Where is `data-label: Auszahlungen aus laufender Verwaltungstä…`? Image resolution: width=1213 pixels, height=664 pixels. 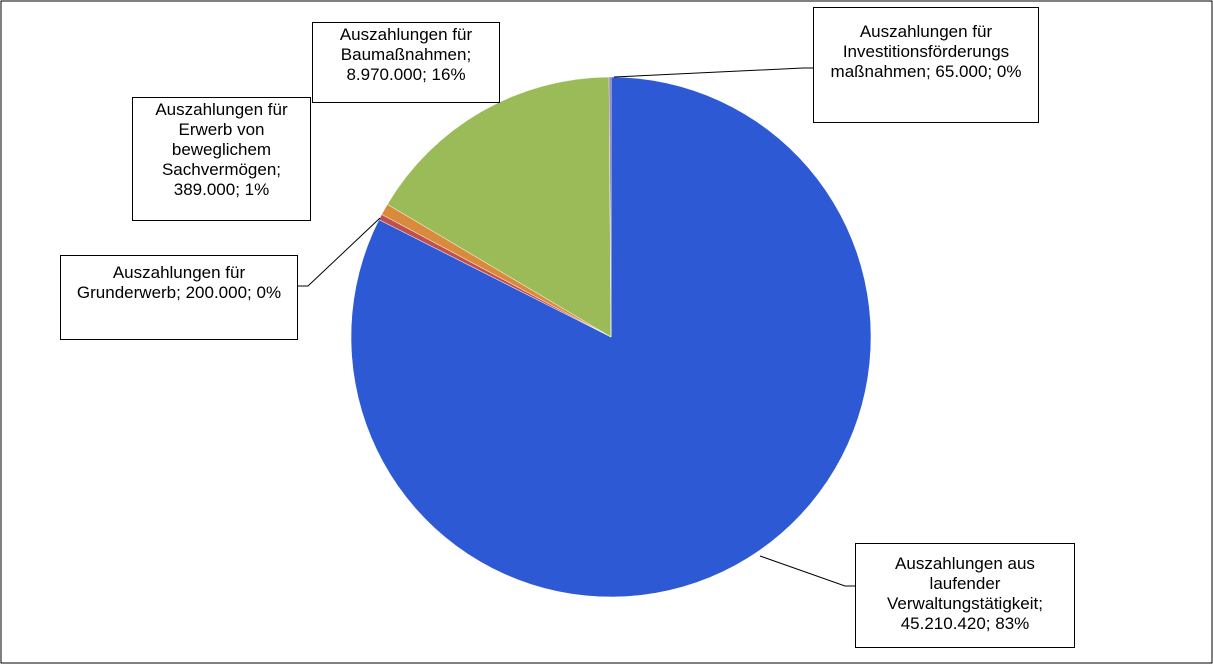
data-label: Auszahlungen aus laufender Verwaltungstä… is located at coordinates (965, 595).